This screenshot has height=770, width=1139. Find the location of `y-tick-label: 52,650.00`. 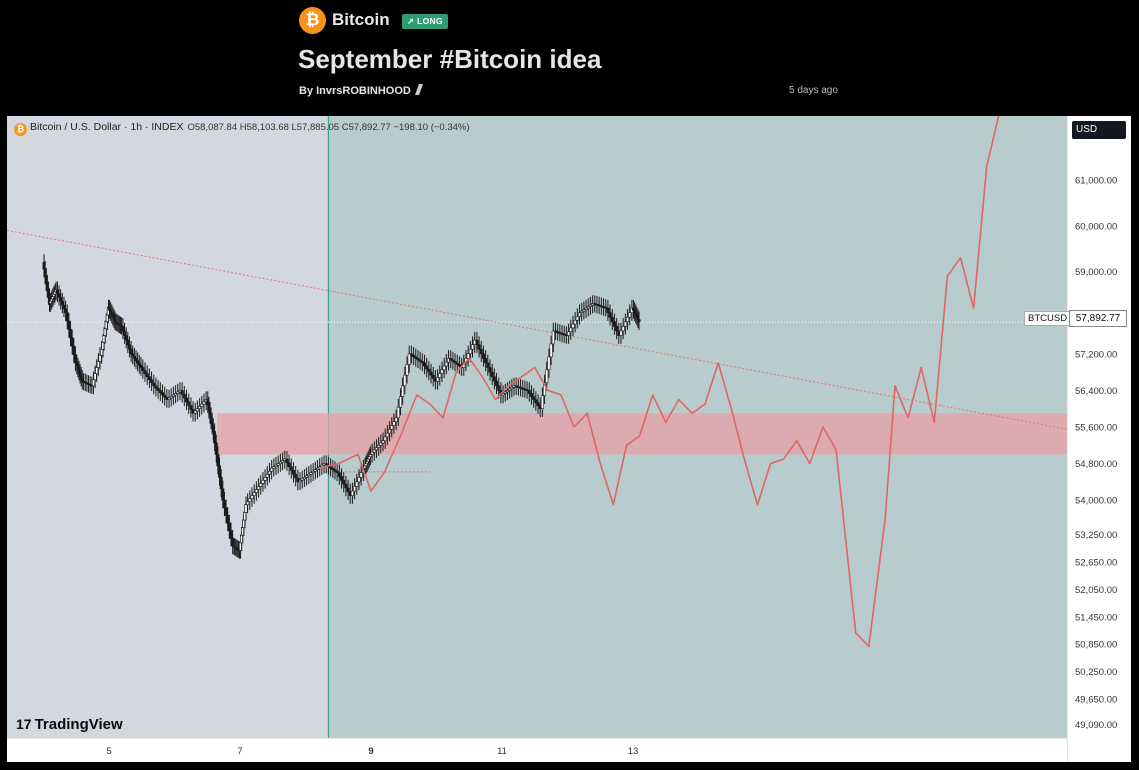

y-tick-label: 52,650.00 is located at coordinates (1096, 562).